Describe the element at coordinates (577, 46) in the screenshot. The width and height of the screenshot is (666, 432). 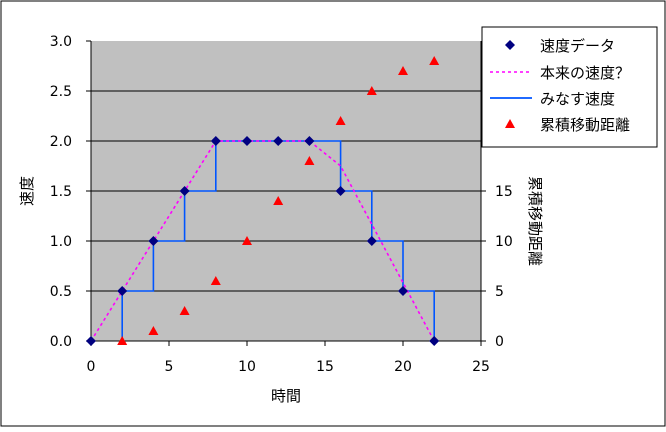
I see `legend-entry-label: 速度データ` at that location.